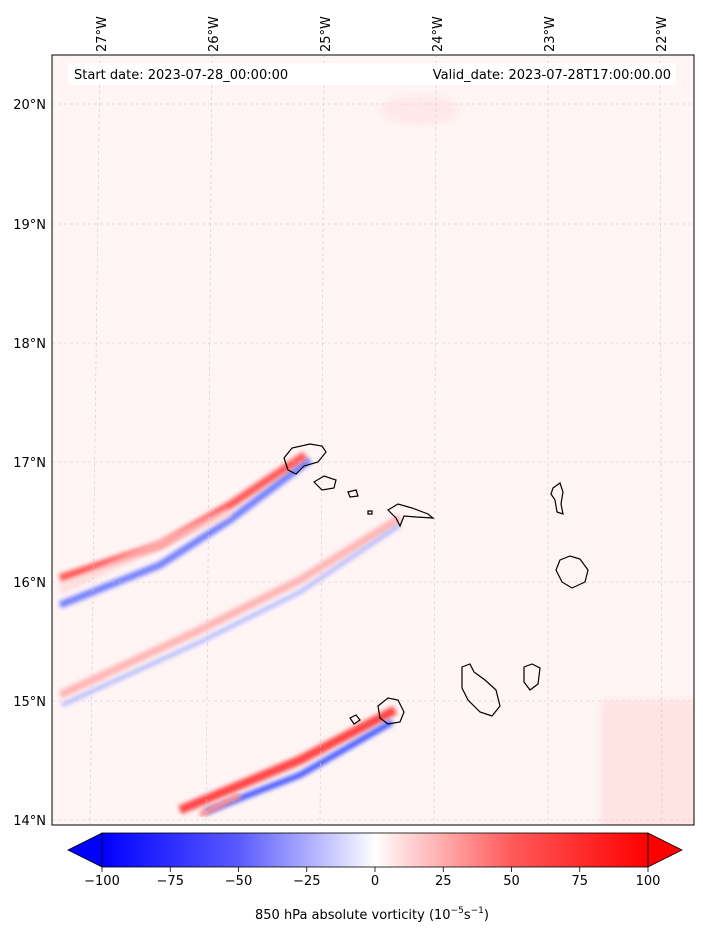 The image size is (703, 936). Describe the element at coordinates (372, 74) in the screenshot. I see `date-label-box` at that location.